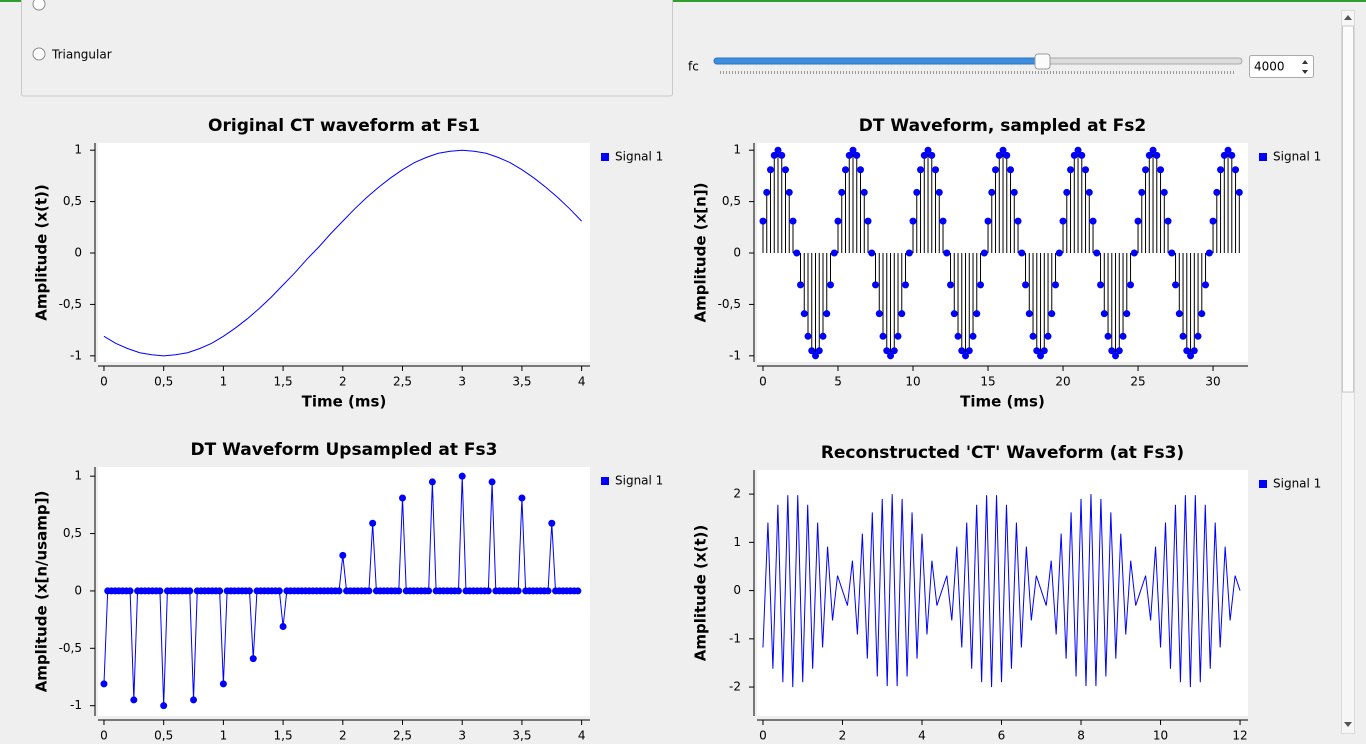 The image size is (1366, 744). What do you see at coordinates (1042, 61) in the screenshot?
I see `slider-handle` at bounding box center [1042, 61].